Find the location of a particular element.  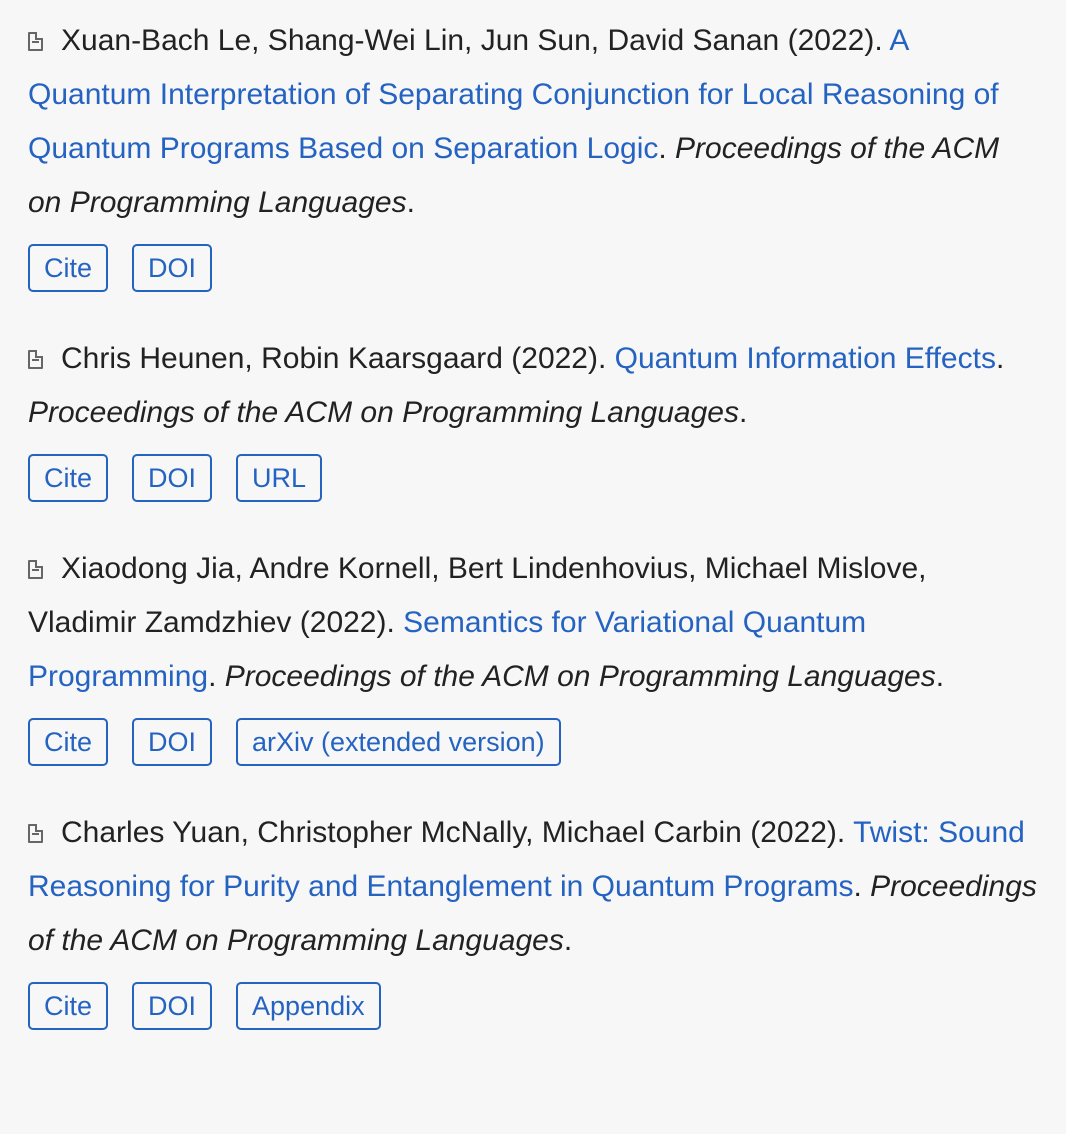

pub-links: Cite DOI Appendix is located at coordinates (533, 1006).